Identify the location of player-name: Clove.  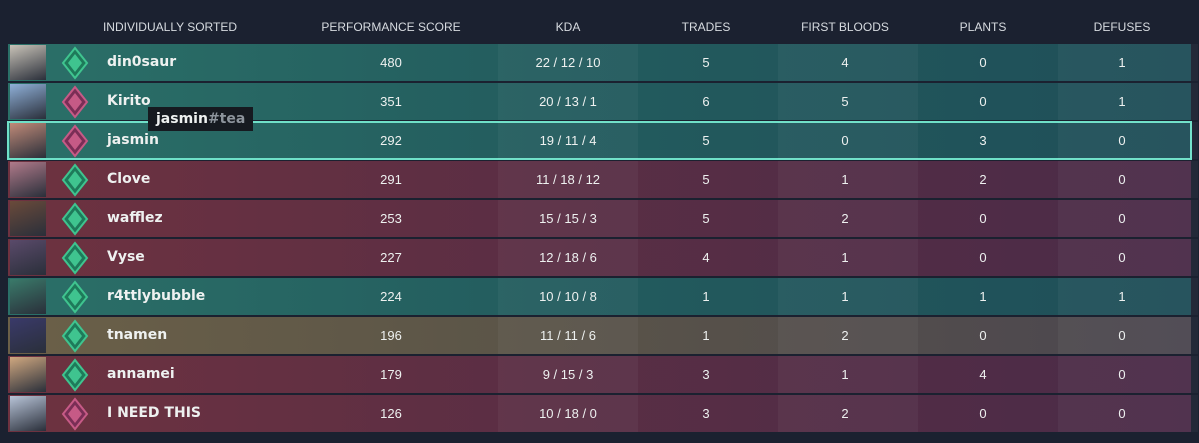
(129, 179).